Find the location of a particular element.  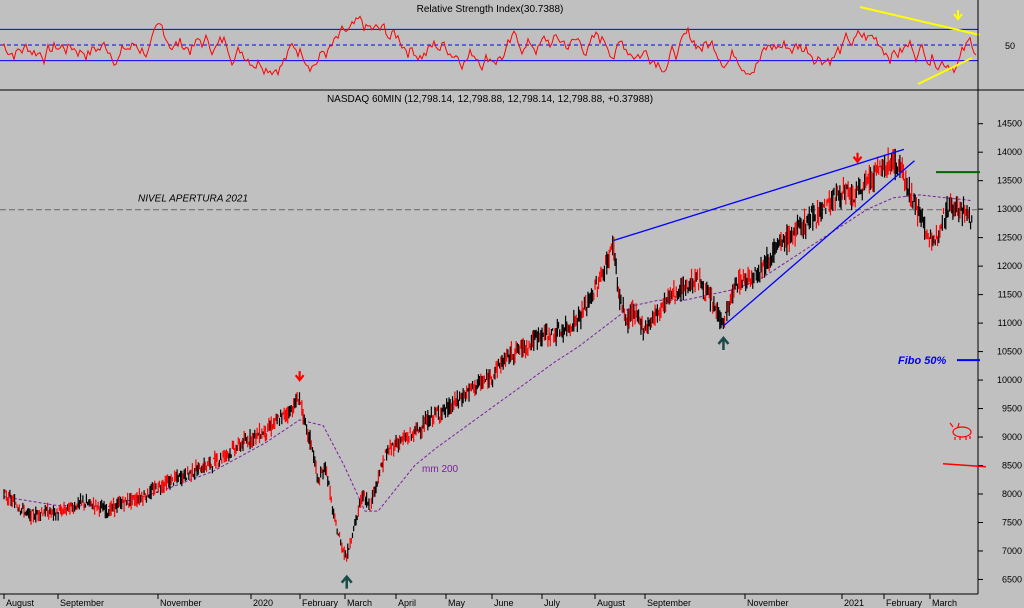

y-tick-label: 14000 is located at coordinates (1009, 152).